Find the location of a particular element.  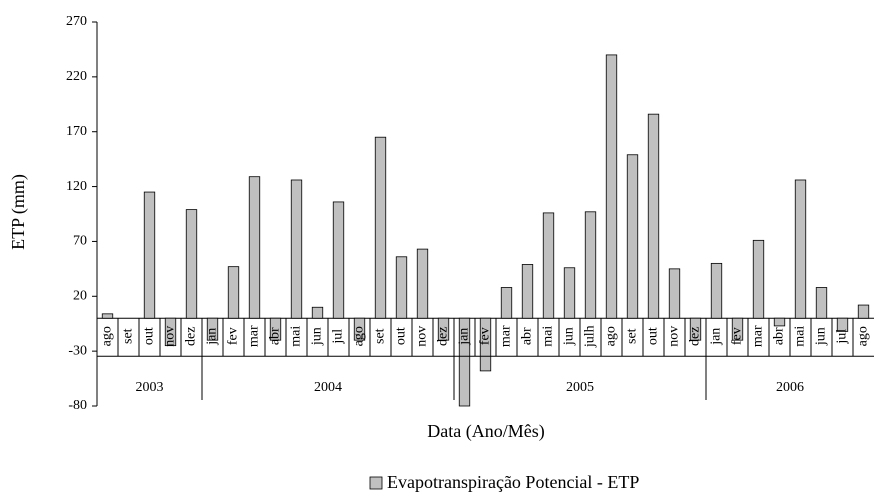

legend-label: Evapotranspiração Potencial - ETP is located at coordinates (513, 482).